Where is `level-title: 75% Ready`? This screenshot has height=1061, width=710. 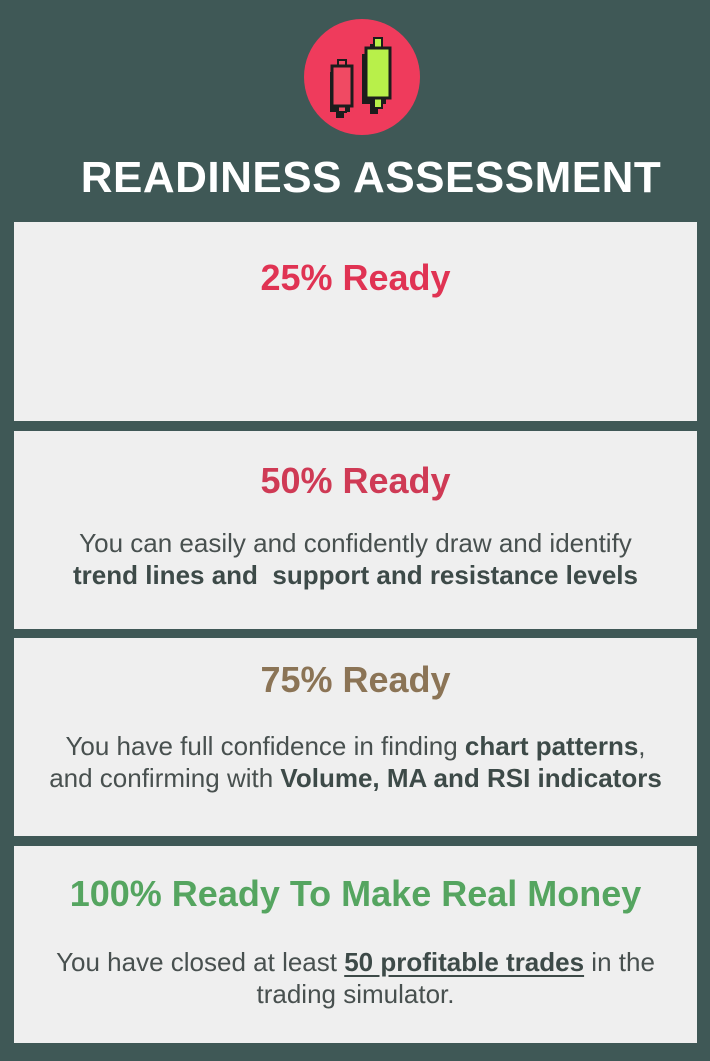 level-title: 75% Ready is located at coordinates (355, 679).